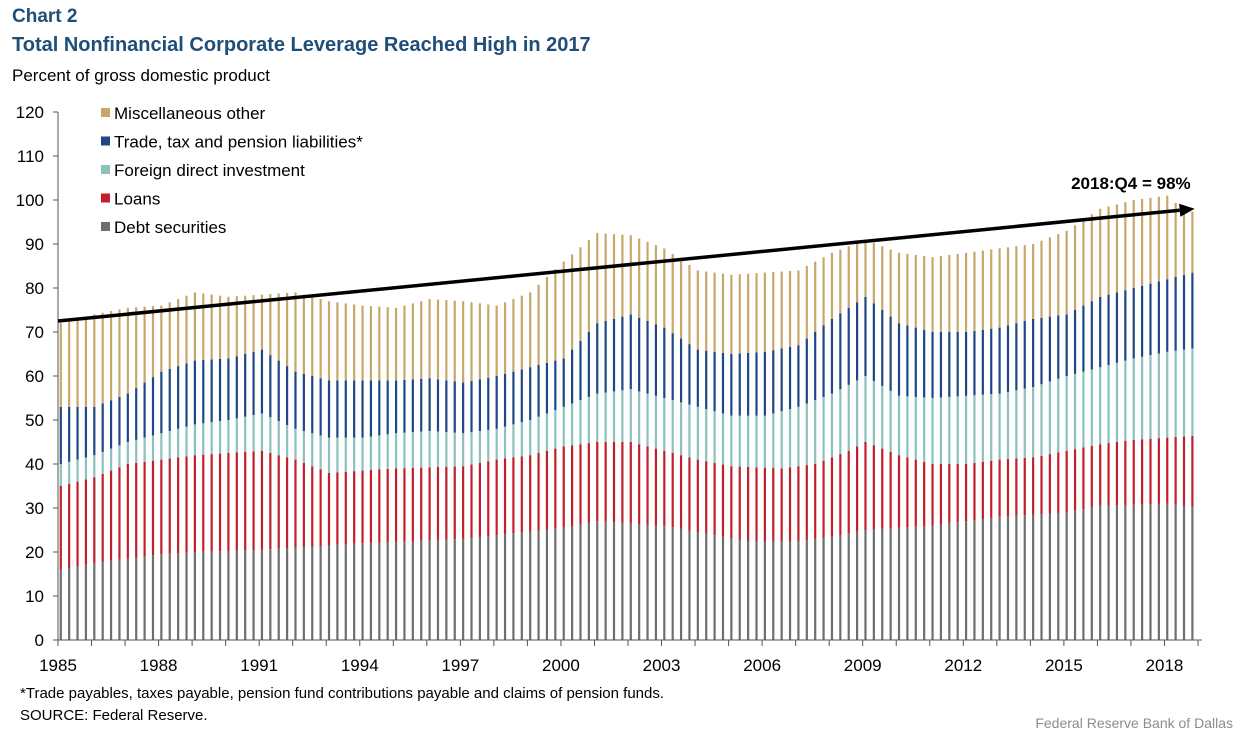  I want to click on annotation-label: 2018:Q4 = 98%, so click(1131, 183).